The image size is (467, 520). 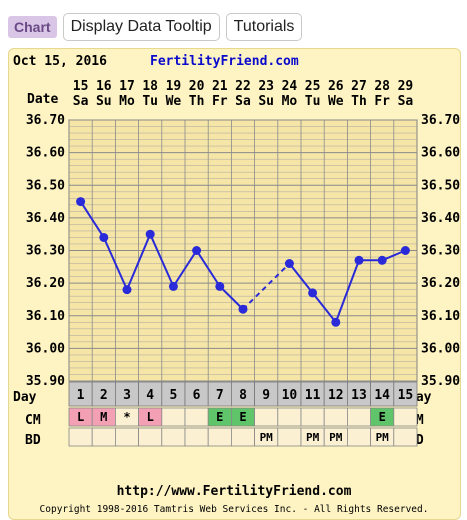 I want to click on y-tick-label-right: 35.90, so click(x=440, y=381).